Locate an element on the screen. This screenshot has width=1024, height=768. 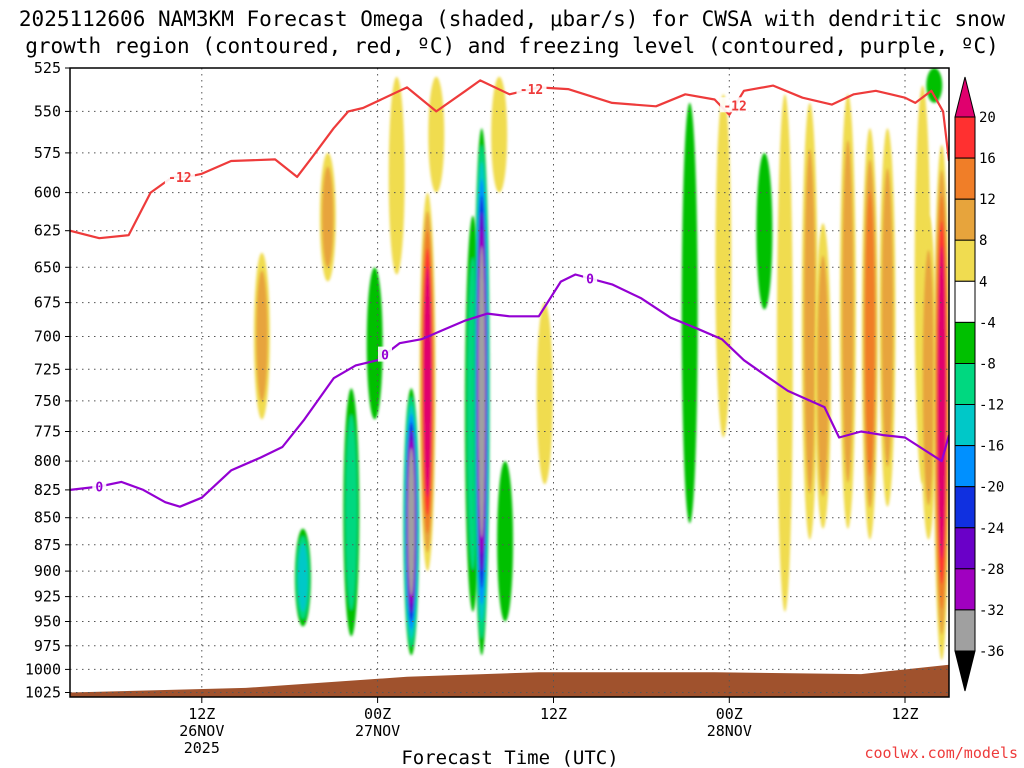
y-tick-label: 625 is located at coordinates (47, 231).